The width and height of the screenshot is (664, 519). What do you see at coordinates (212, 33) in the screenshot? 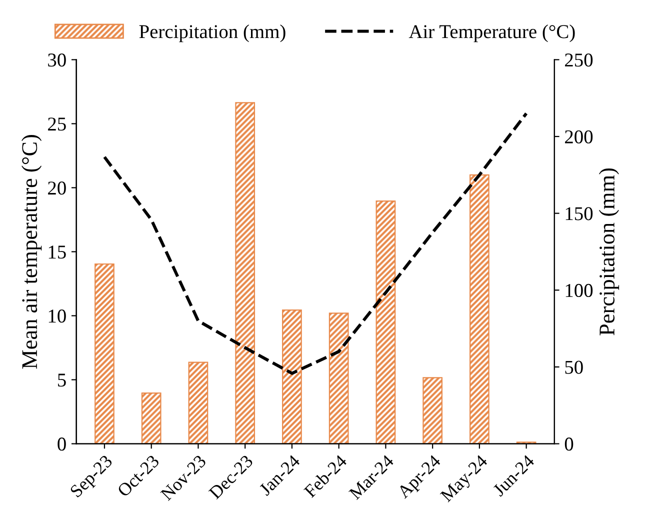
I see `legend-label: Percipitation (mm)` at bounding box center [212, 33].